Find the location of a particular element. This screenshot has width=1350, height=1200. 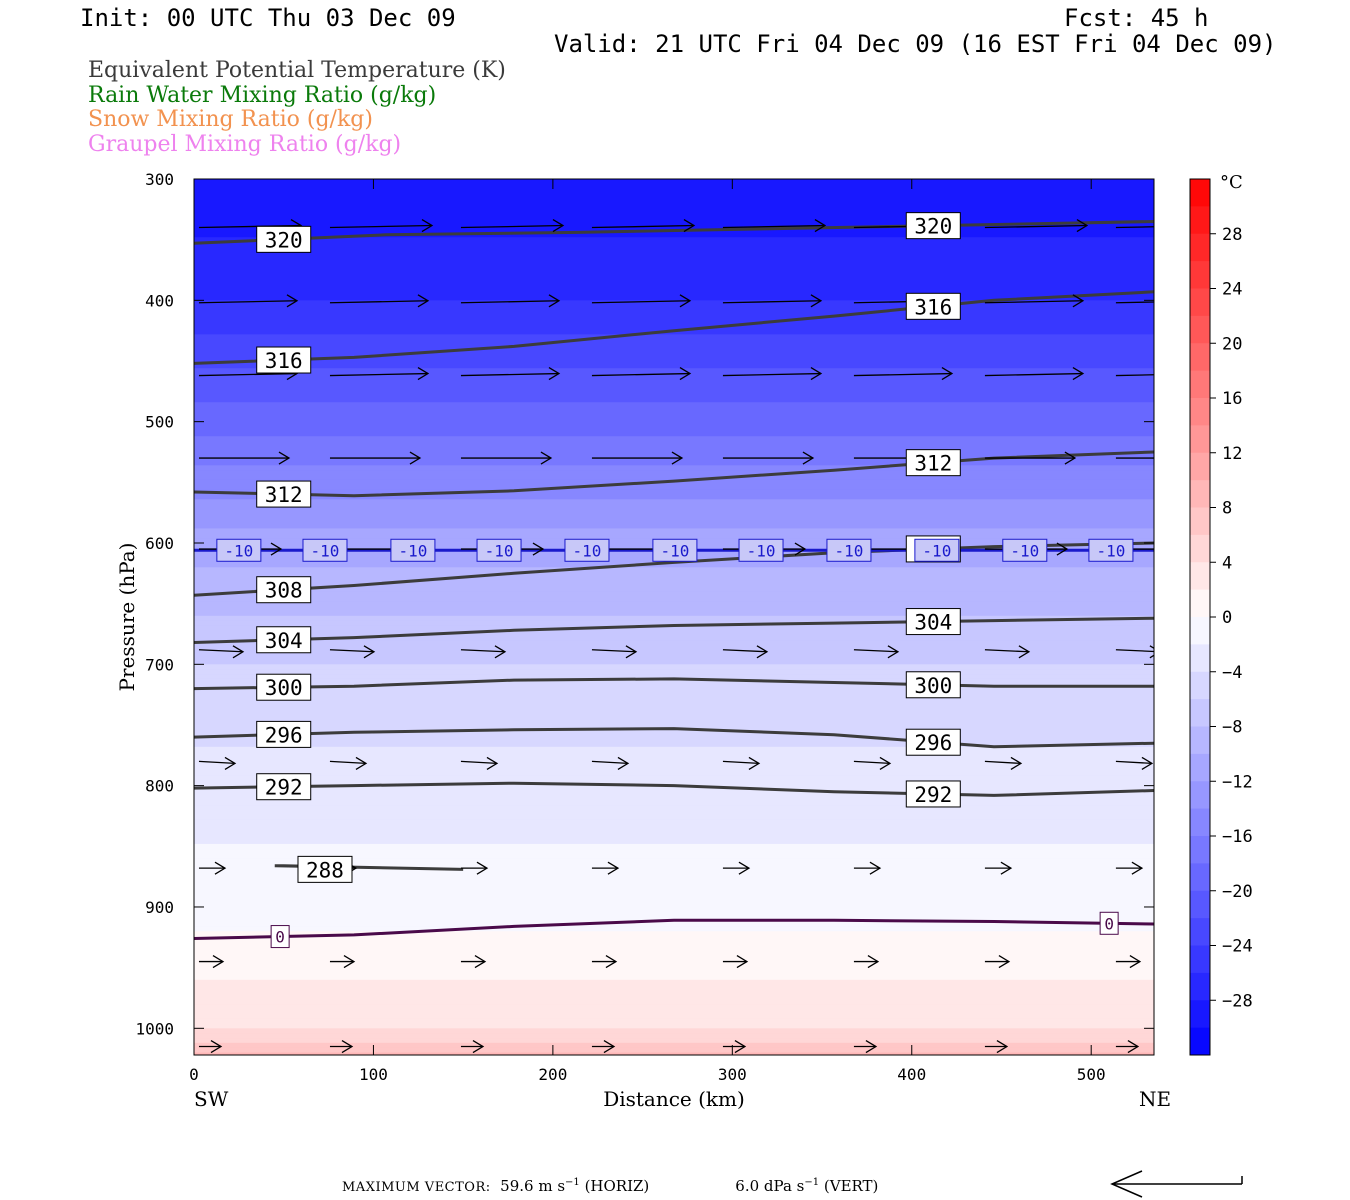

colorbar-label: −8 is located at coordinates (1232, 728).